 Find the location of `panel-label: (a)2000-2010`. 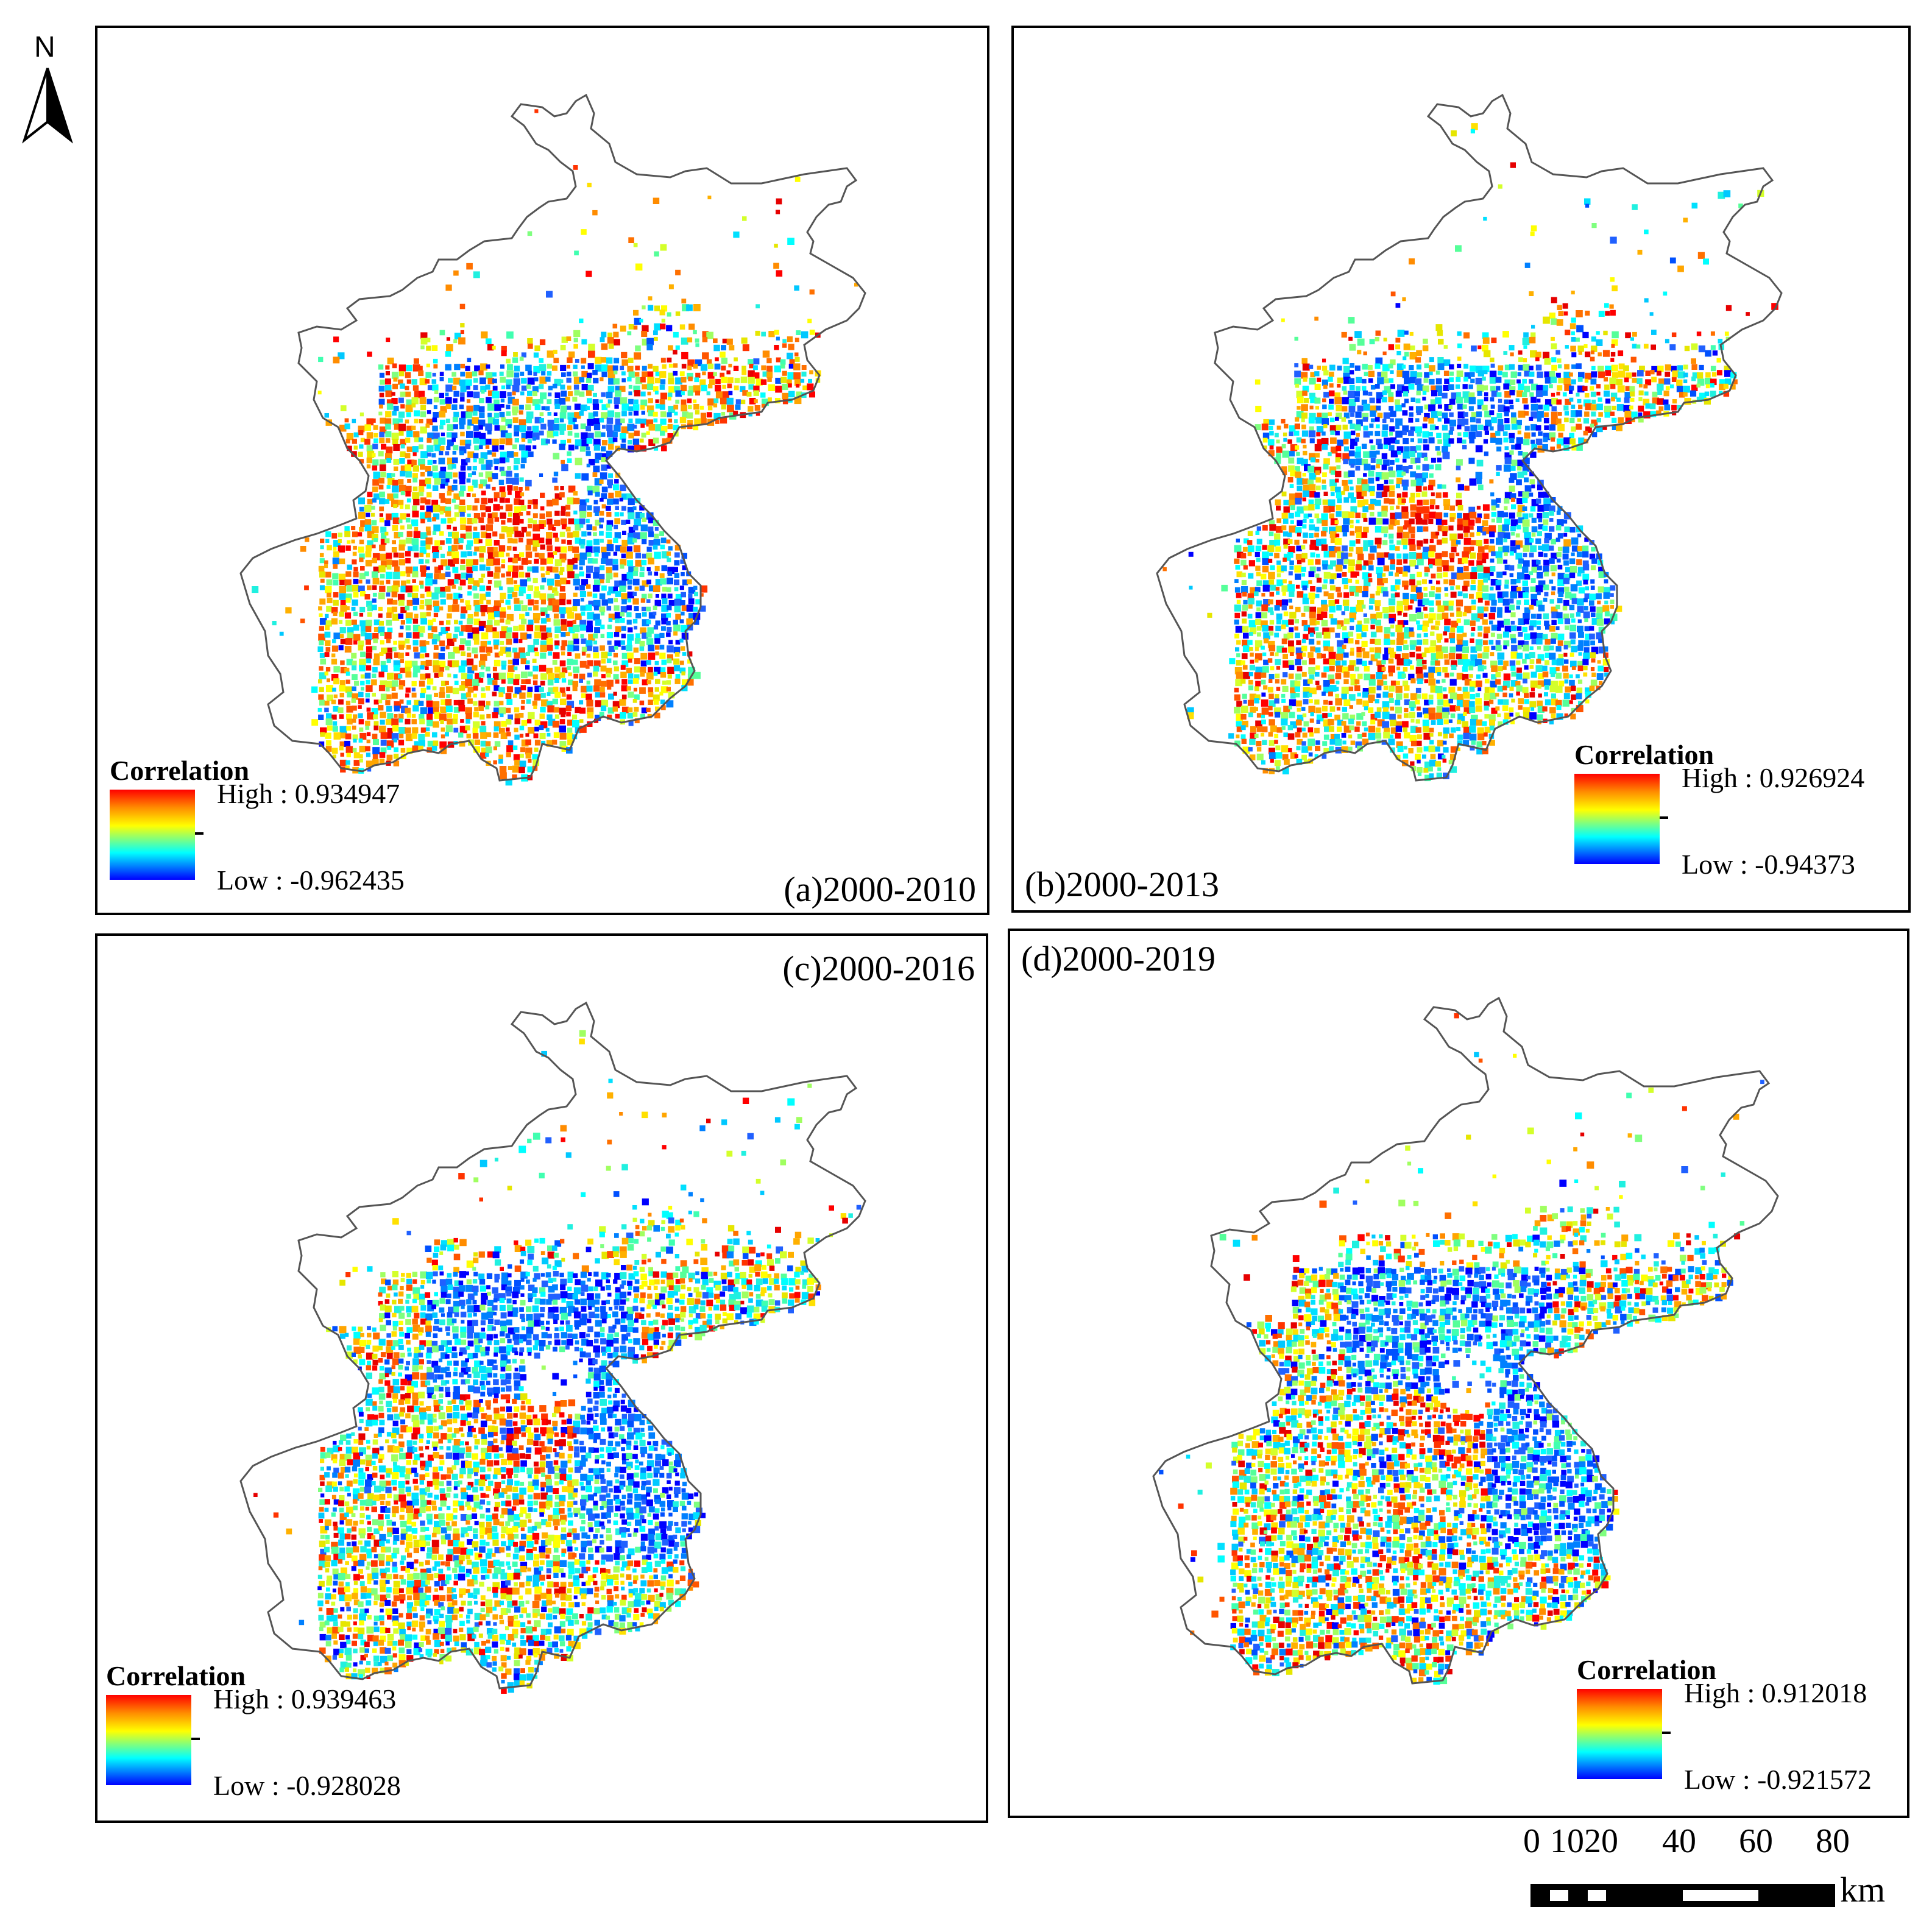

panel-label: (a)2000-2010 is located at coordinates (880, 889).